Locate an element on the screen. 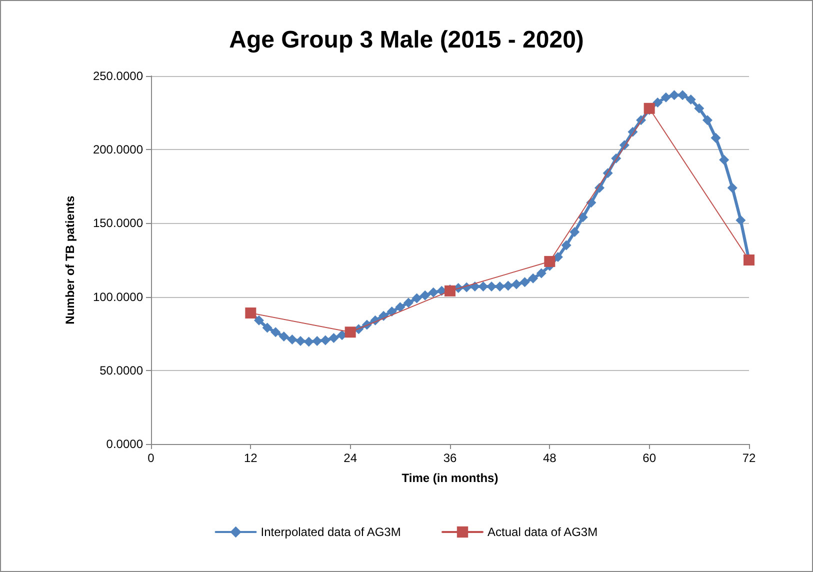 This screenshot has width=813, height=572. x-tick-label: 0 is located at coordinates (151, 458).